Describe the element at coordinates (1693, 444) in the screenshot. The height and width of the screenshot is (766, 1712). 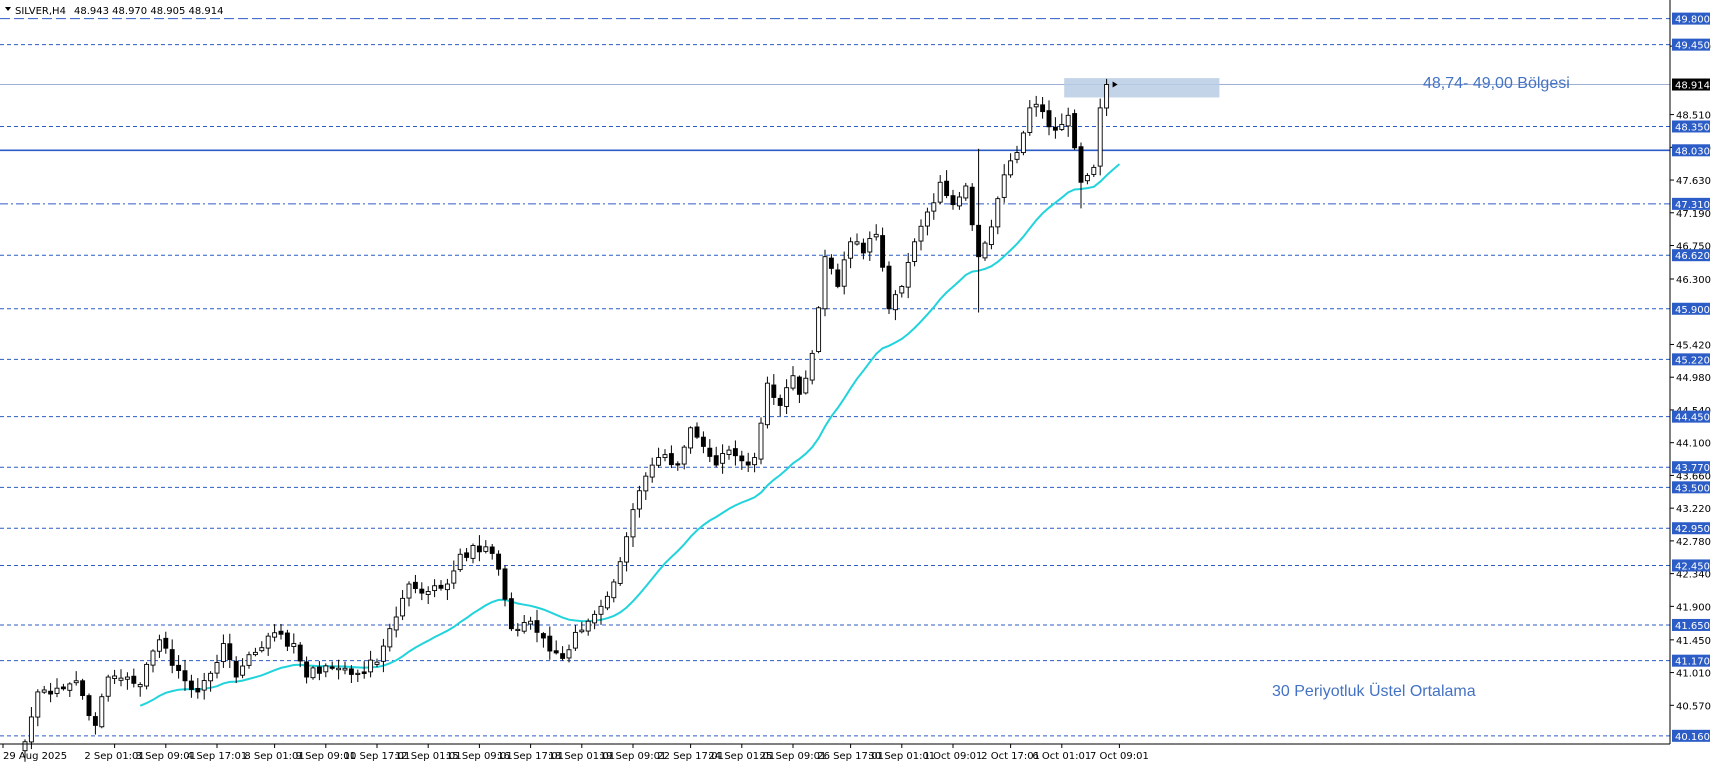
I see `y-tick-label: 44.100` at that location.